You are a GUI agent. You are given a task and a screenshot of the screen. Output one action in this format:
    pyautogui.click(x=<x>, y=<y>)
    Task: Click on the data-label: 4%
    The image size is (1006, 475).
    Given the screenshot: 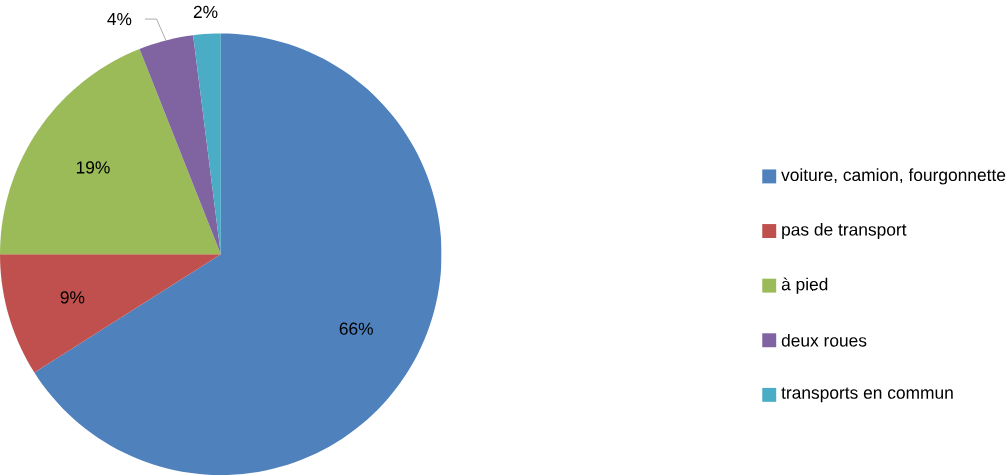 What is the action you would take?
    pyautogui.click(x=119, y=19)
    